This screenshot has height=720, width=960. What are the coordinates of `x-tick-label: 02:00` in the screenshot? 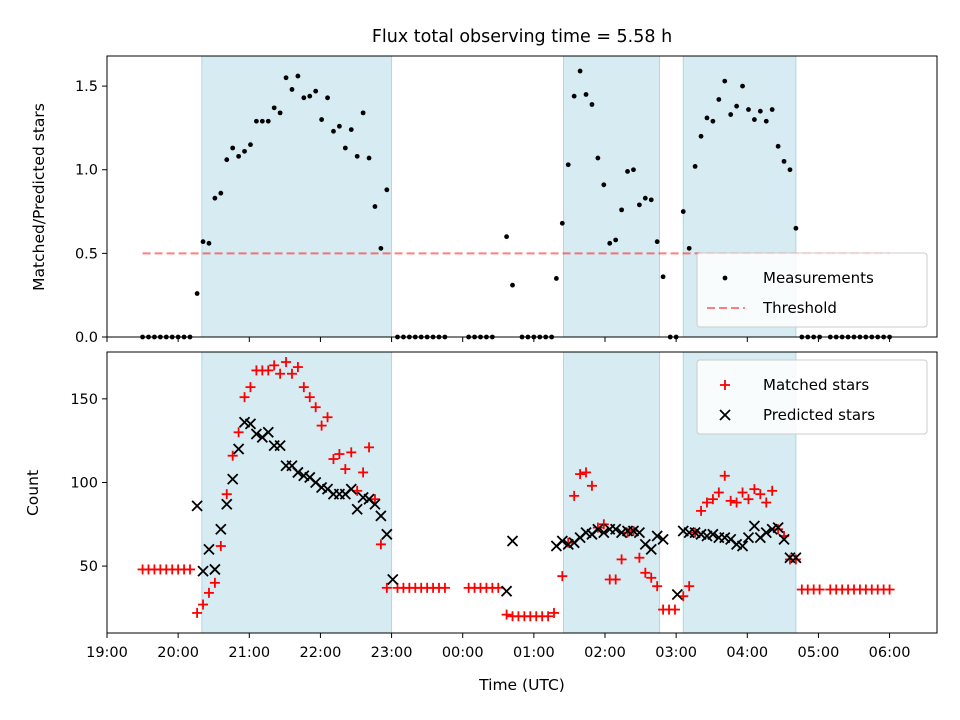 It's located at (605, 653).